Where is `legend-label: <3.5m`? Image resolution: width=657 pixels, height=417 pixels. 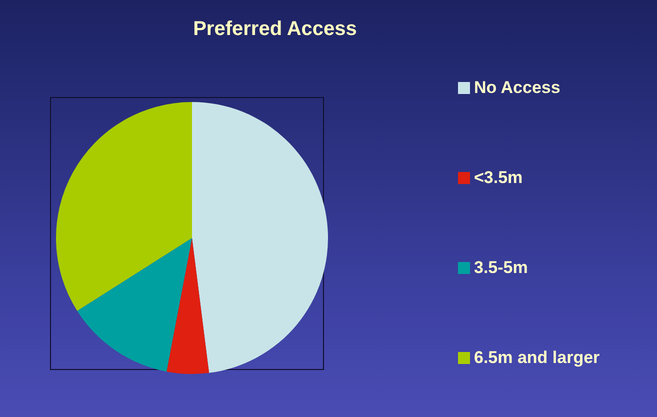 legend-label: <3.5m is located at coordinates (498, 178).